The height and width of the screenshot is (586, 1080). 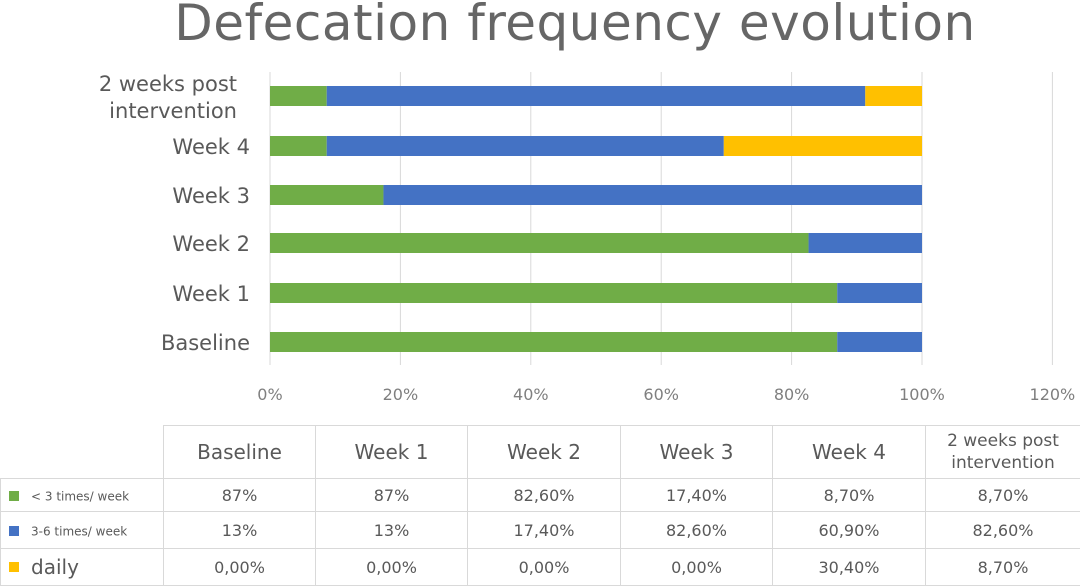 I want to click on legend-label: < 3 times/ week, so click(x=80, y=496).